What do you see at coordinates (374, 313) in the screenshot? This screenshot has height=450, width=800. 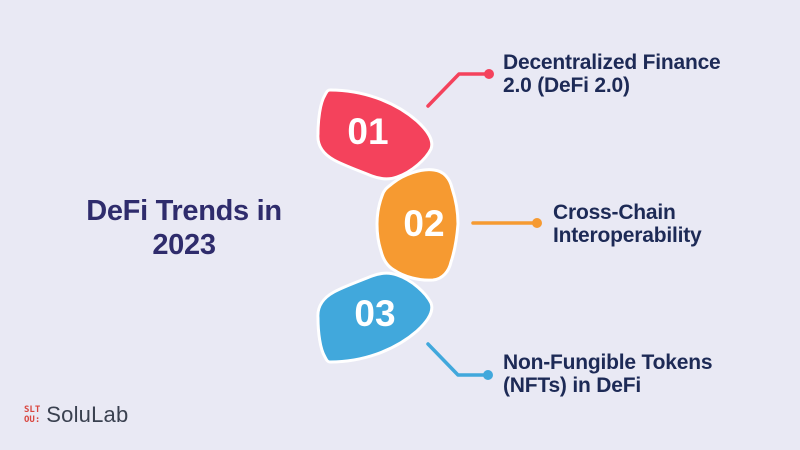 I see `segment-03-number: 03` at bounding box center [374, 313].